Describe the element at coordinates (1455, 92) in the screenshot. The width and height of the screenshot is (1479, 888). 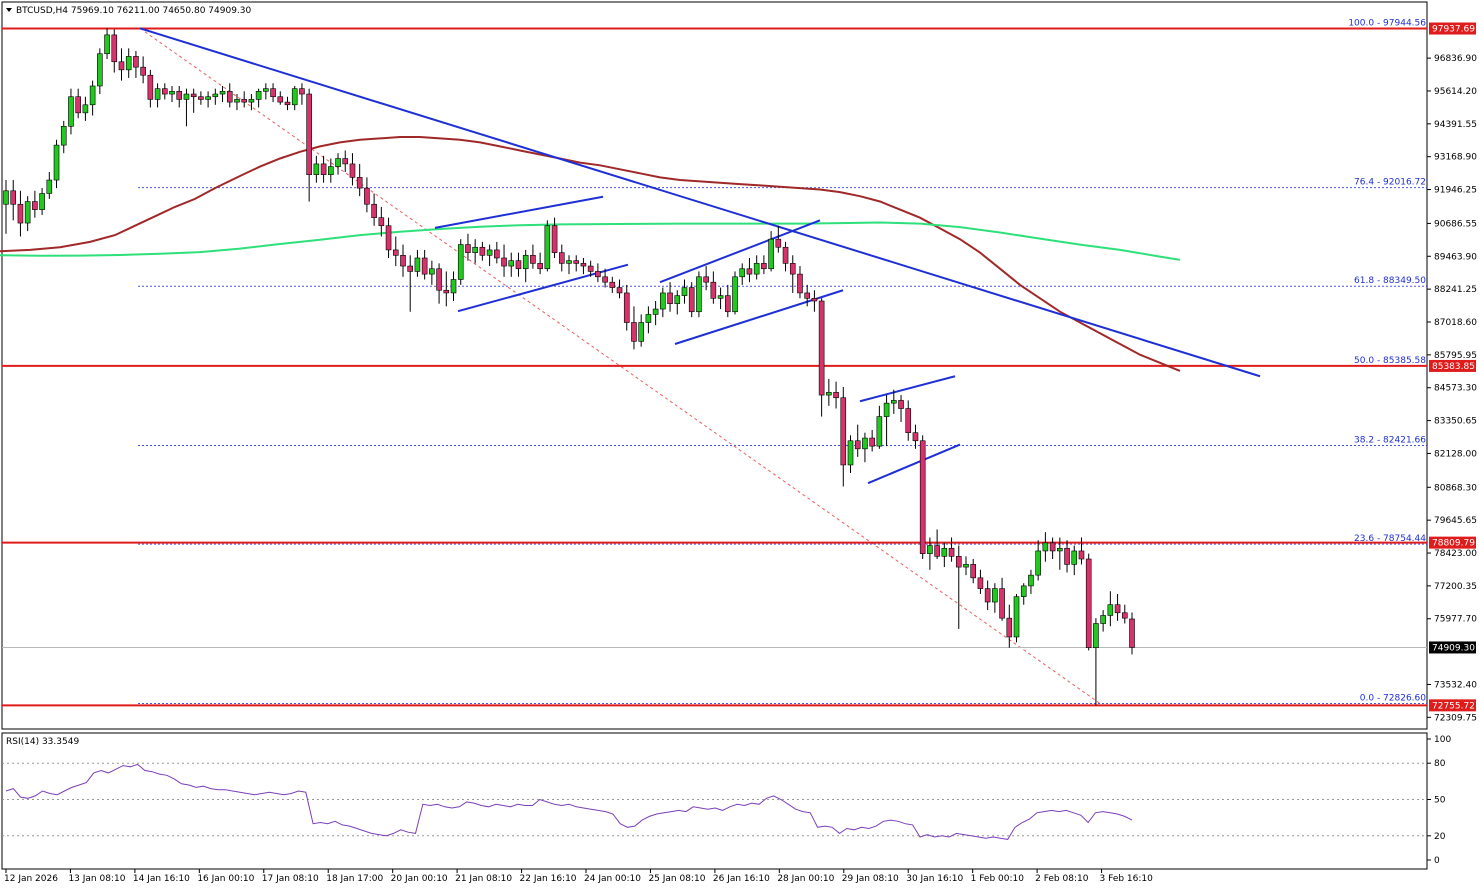
I see `price-tick-label: 95614.20` at that location.